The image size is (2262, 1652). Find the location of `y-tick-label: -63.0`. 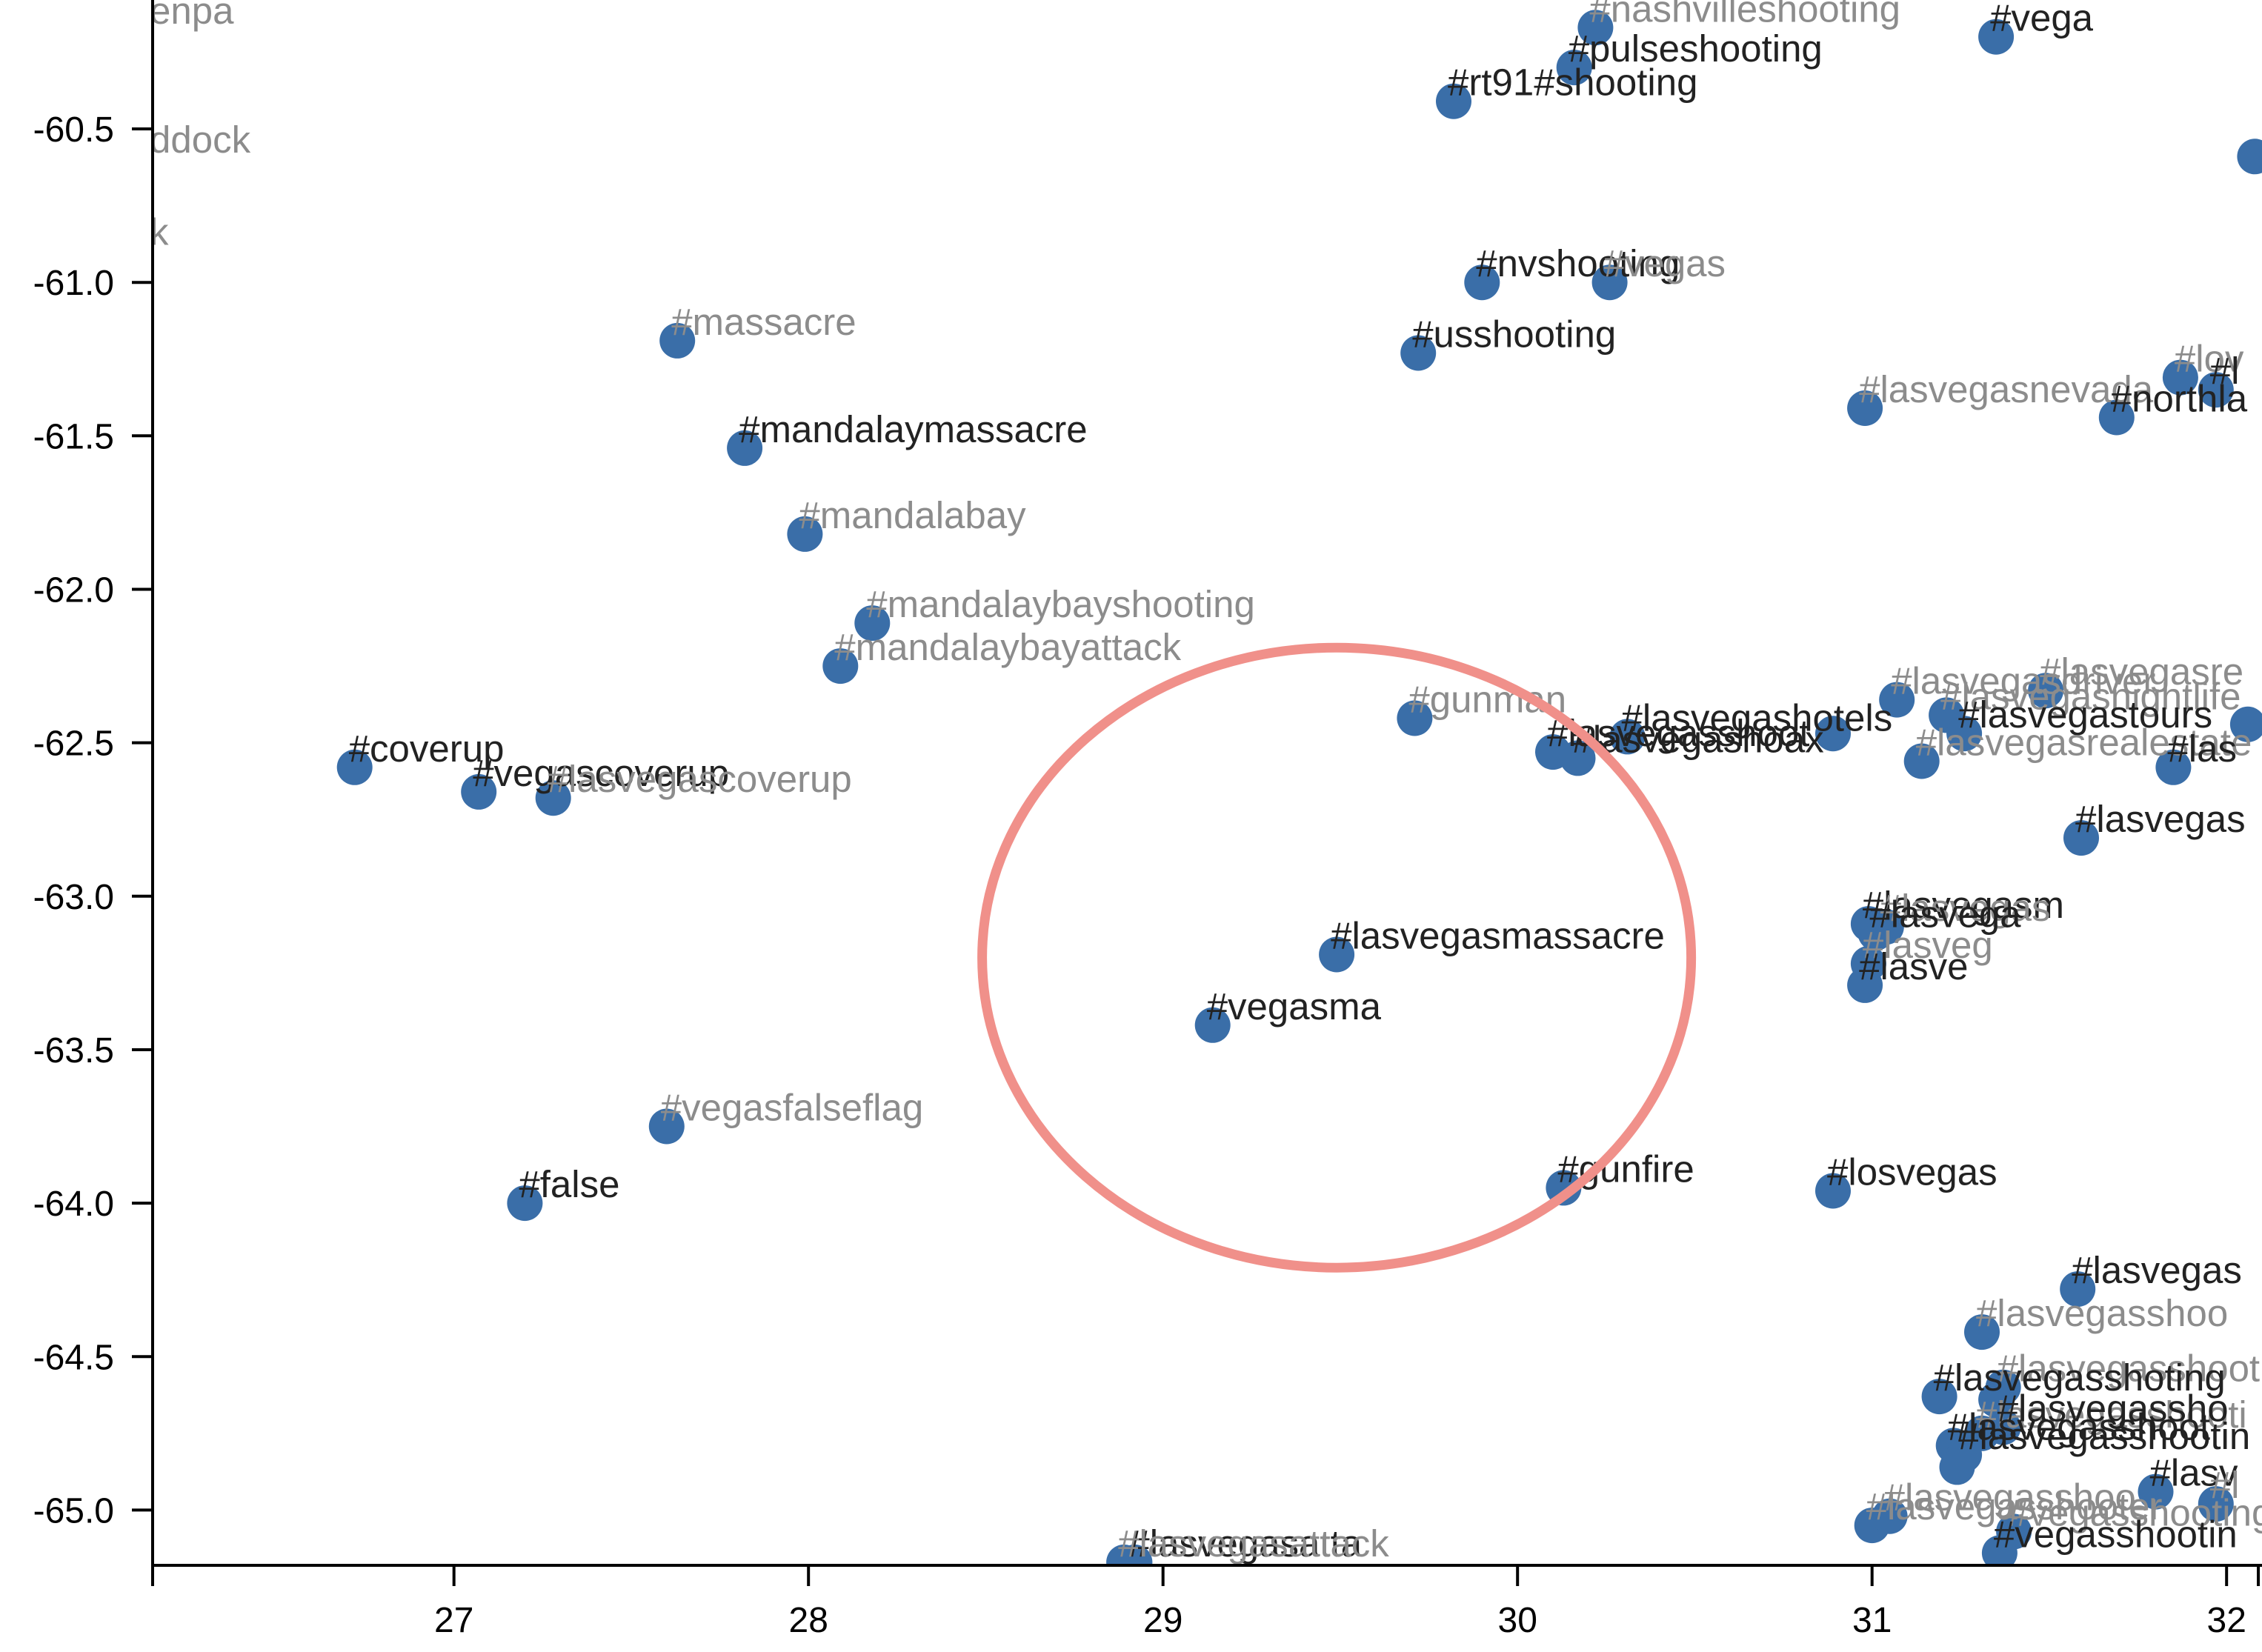

y-tick-label: -63.0 is located at coordinates (73, 897).